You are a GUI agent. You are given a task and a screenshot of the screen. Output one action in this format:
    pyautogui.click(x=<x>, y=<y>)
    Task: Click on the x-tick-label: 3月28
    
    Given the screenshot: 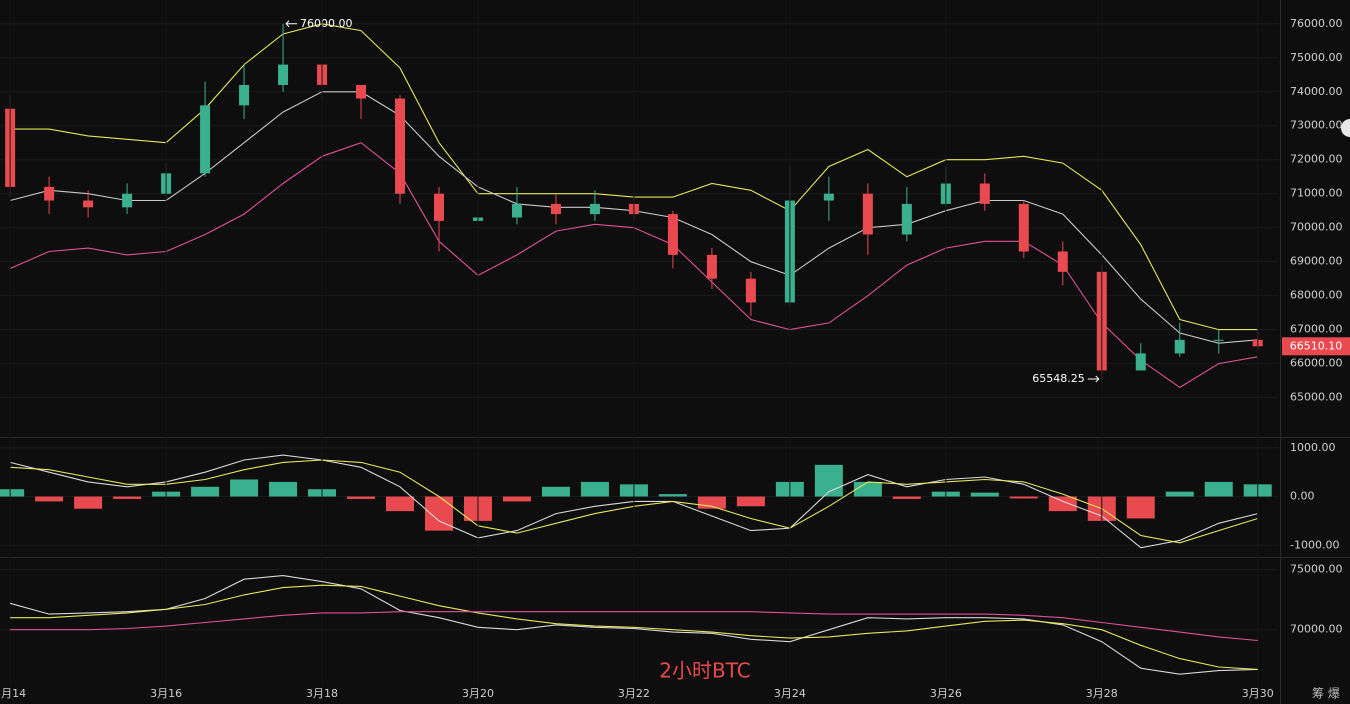 What is the action you would take?
    pyautogui.click(x=1102, y=693)
    